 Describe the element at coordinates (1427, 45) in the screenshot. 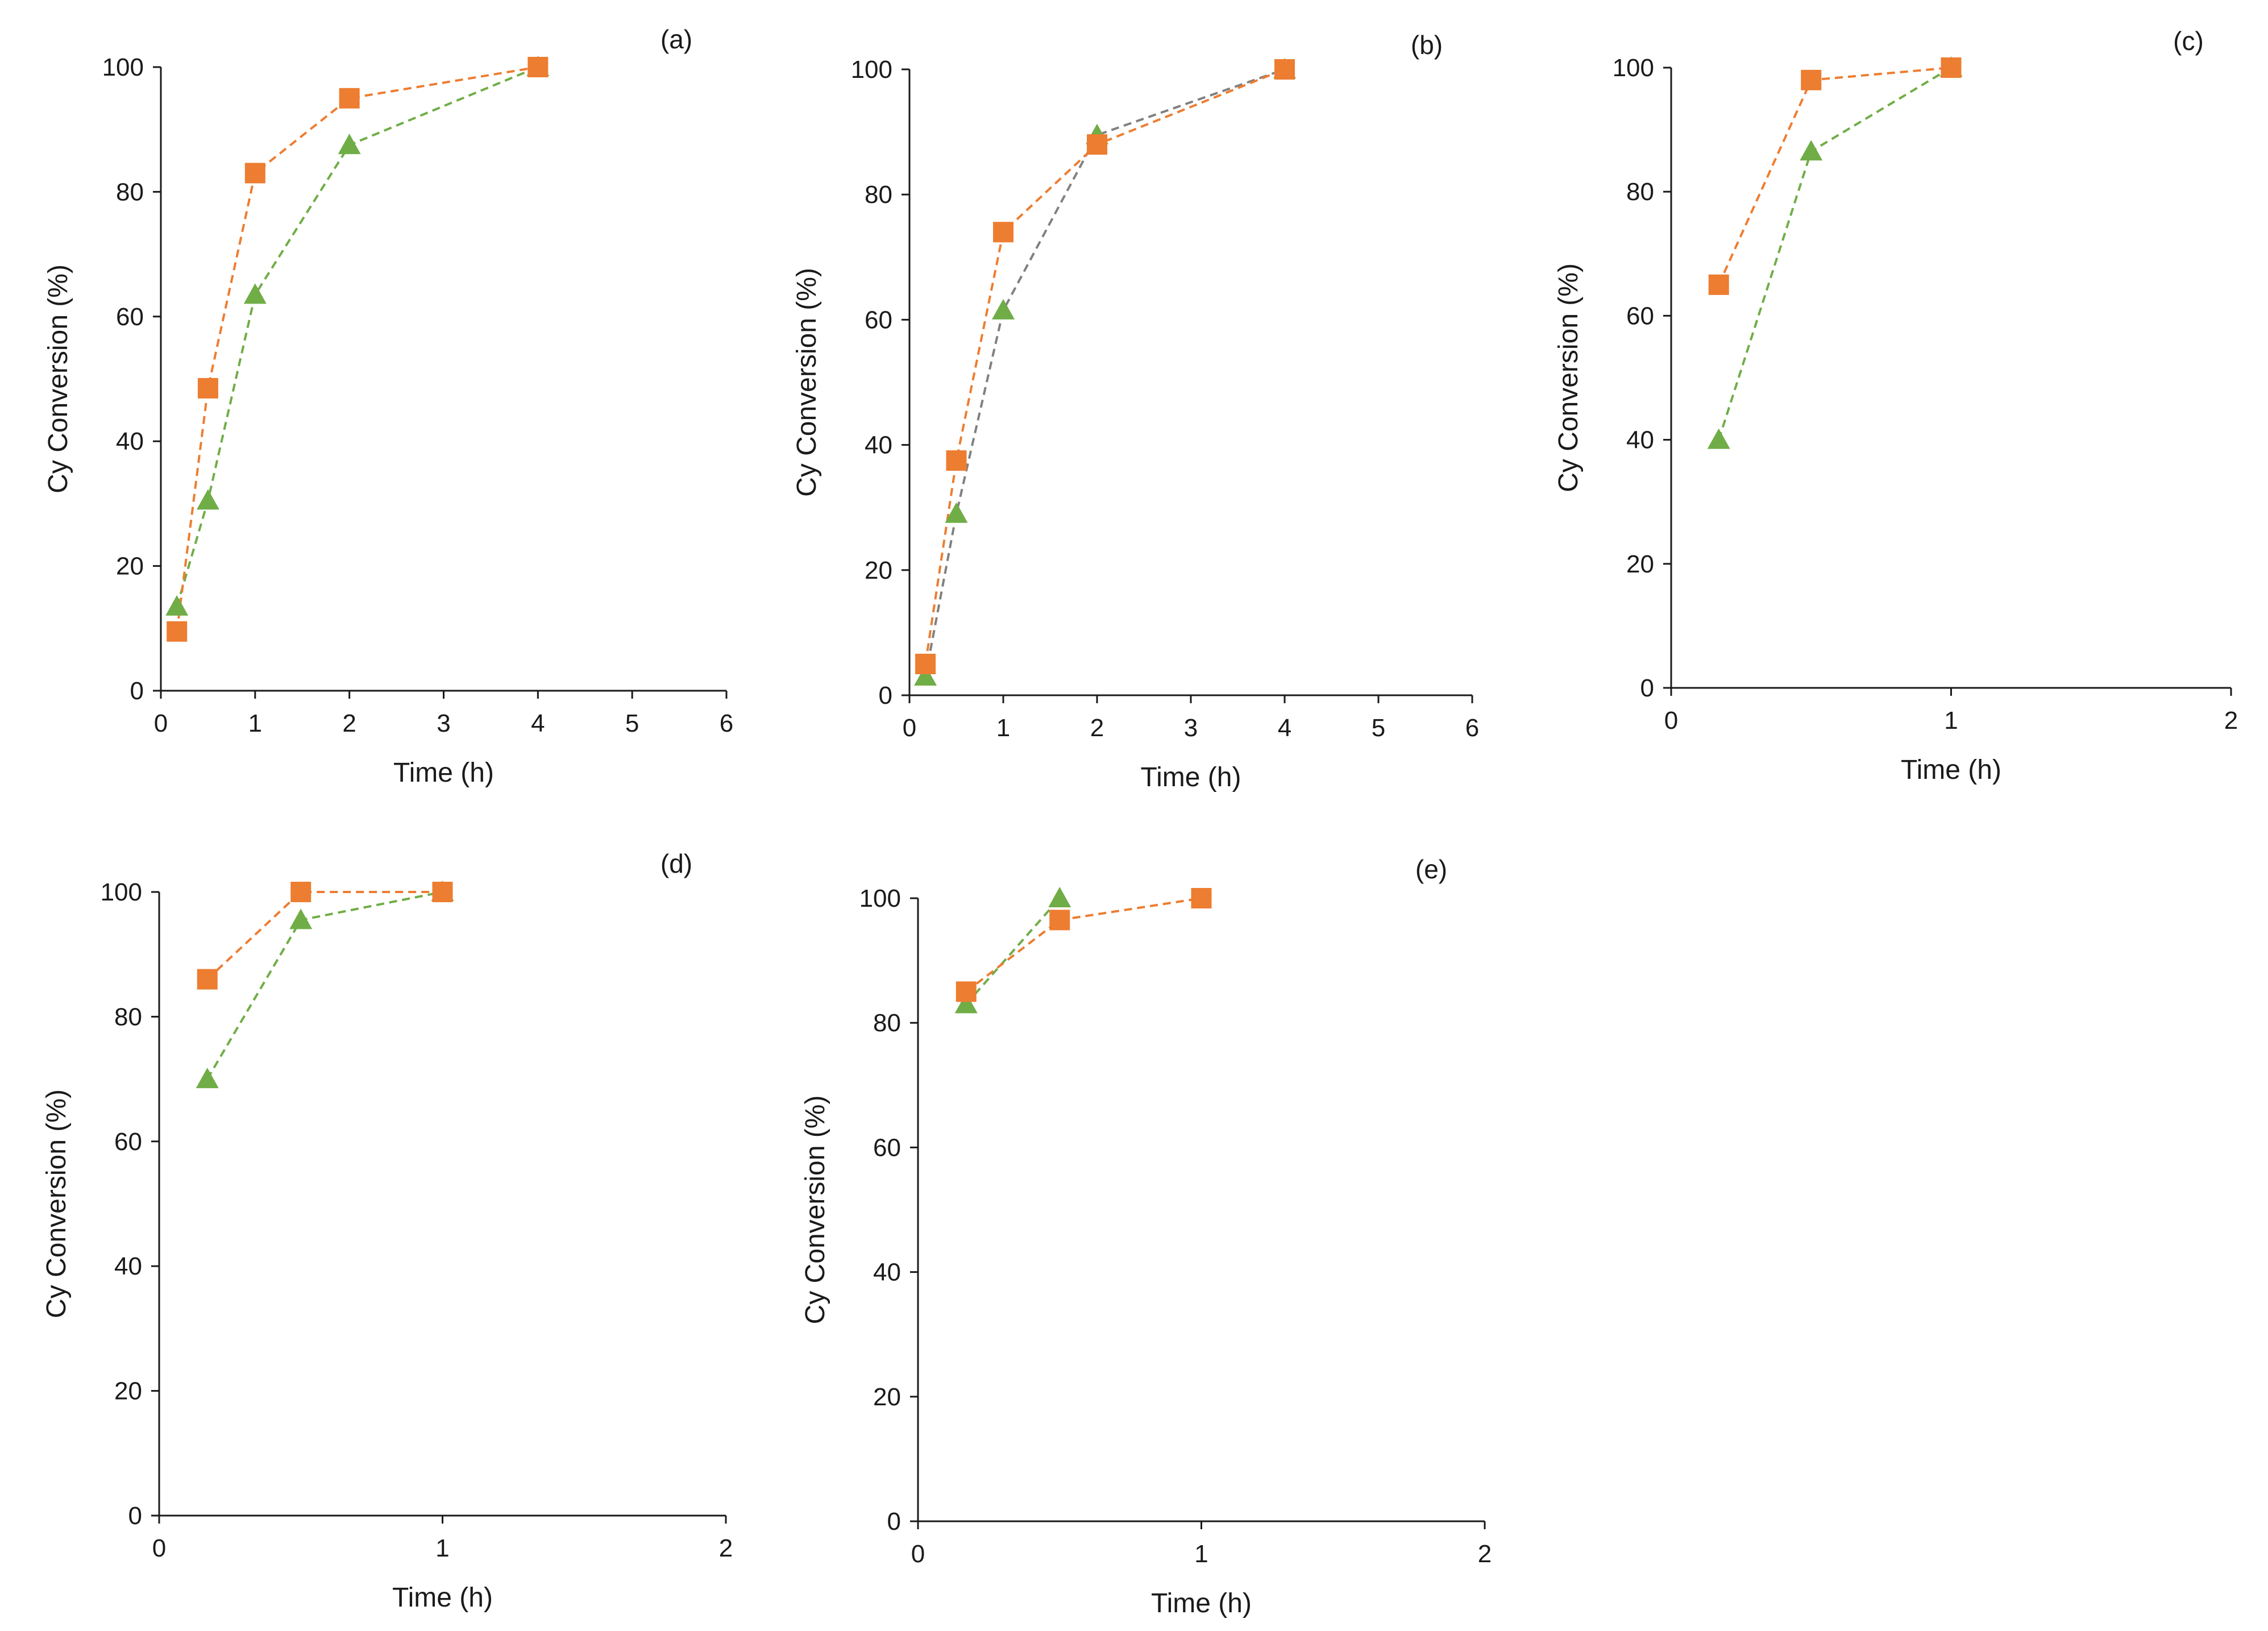

I see `panel-label: (b)` at that location.